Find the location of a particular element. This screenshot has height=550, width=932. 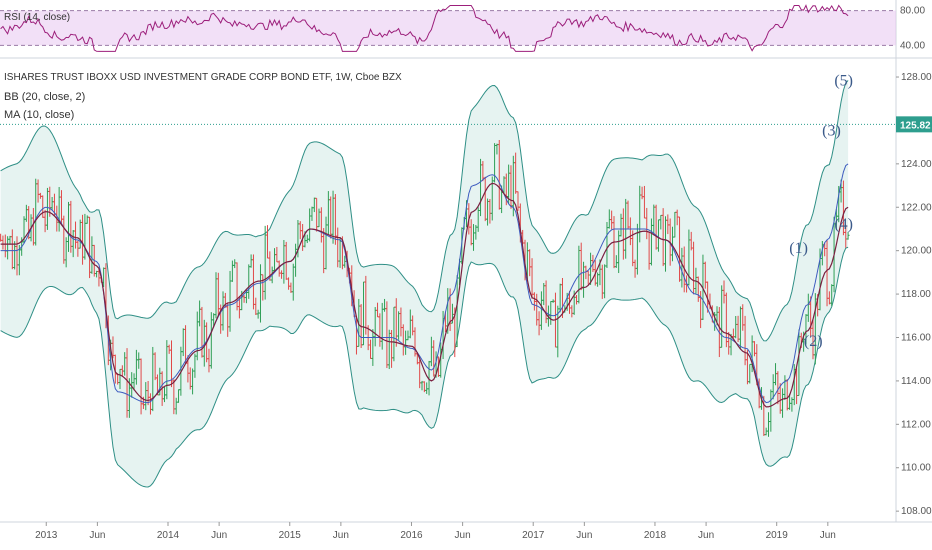

y-tick-label: 124.00 is located at coordinates (916, 164).